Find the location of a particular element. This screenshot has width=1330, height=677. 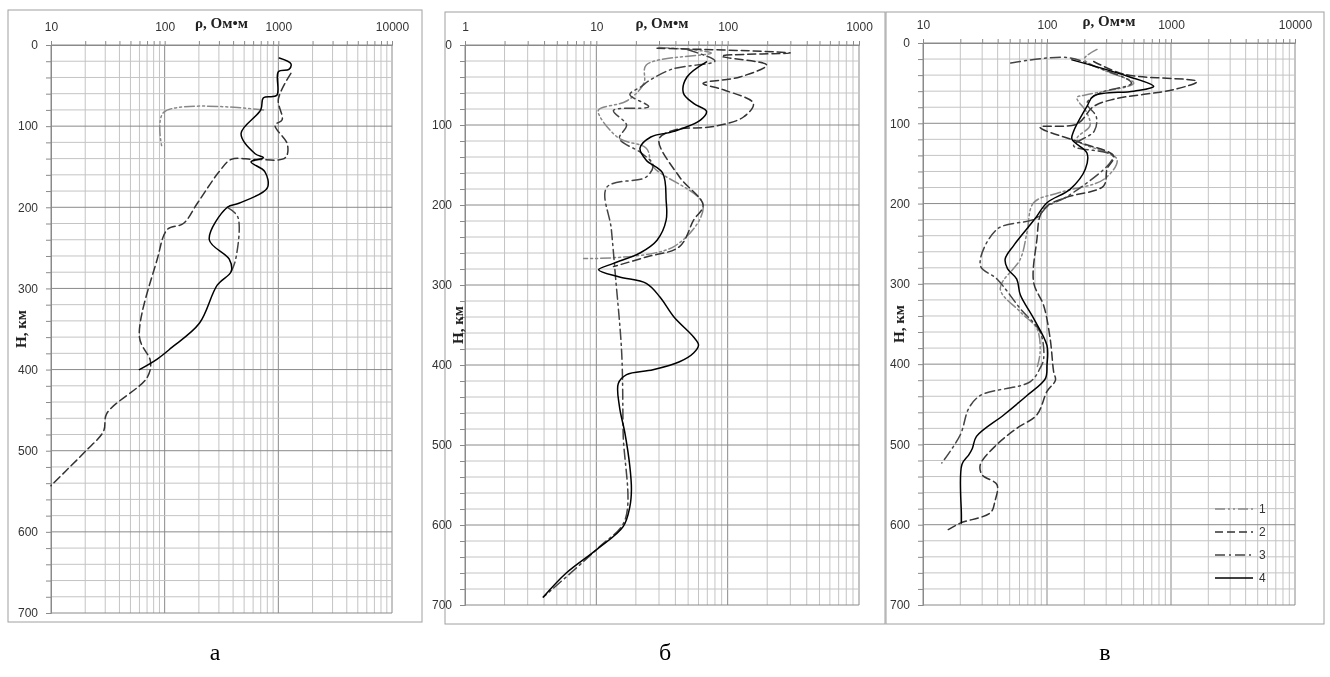

legend-label: 2 is located at coordinates (1262, 532).